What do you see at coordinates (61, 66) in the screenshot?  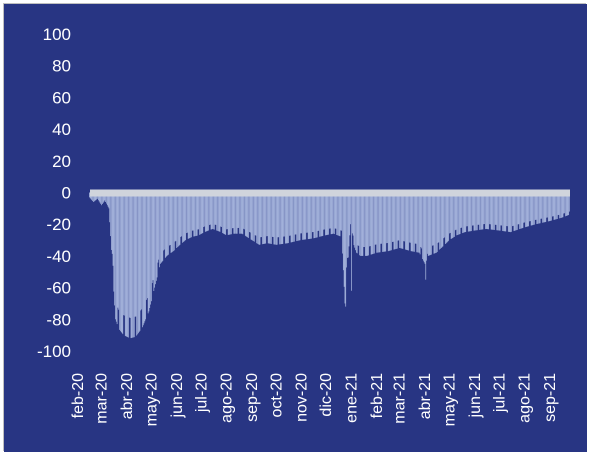 I see `y-tick-label: 80` at bounding box center [61, 66].